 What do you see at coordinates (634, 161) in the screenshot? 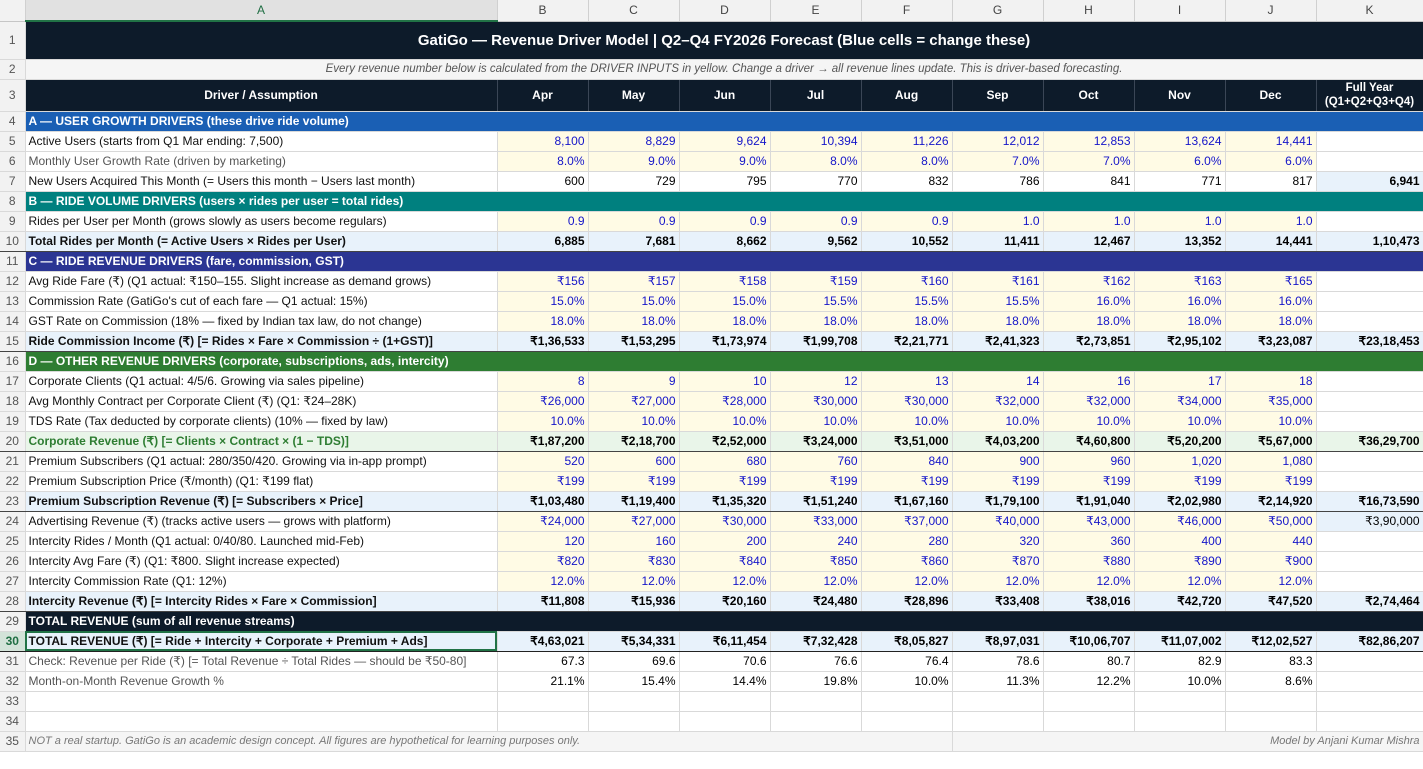
I see `value-cell: 9.0%` at bounding box center [634, 161].